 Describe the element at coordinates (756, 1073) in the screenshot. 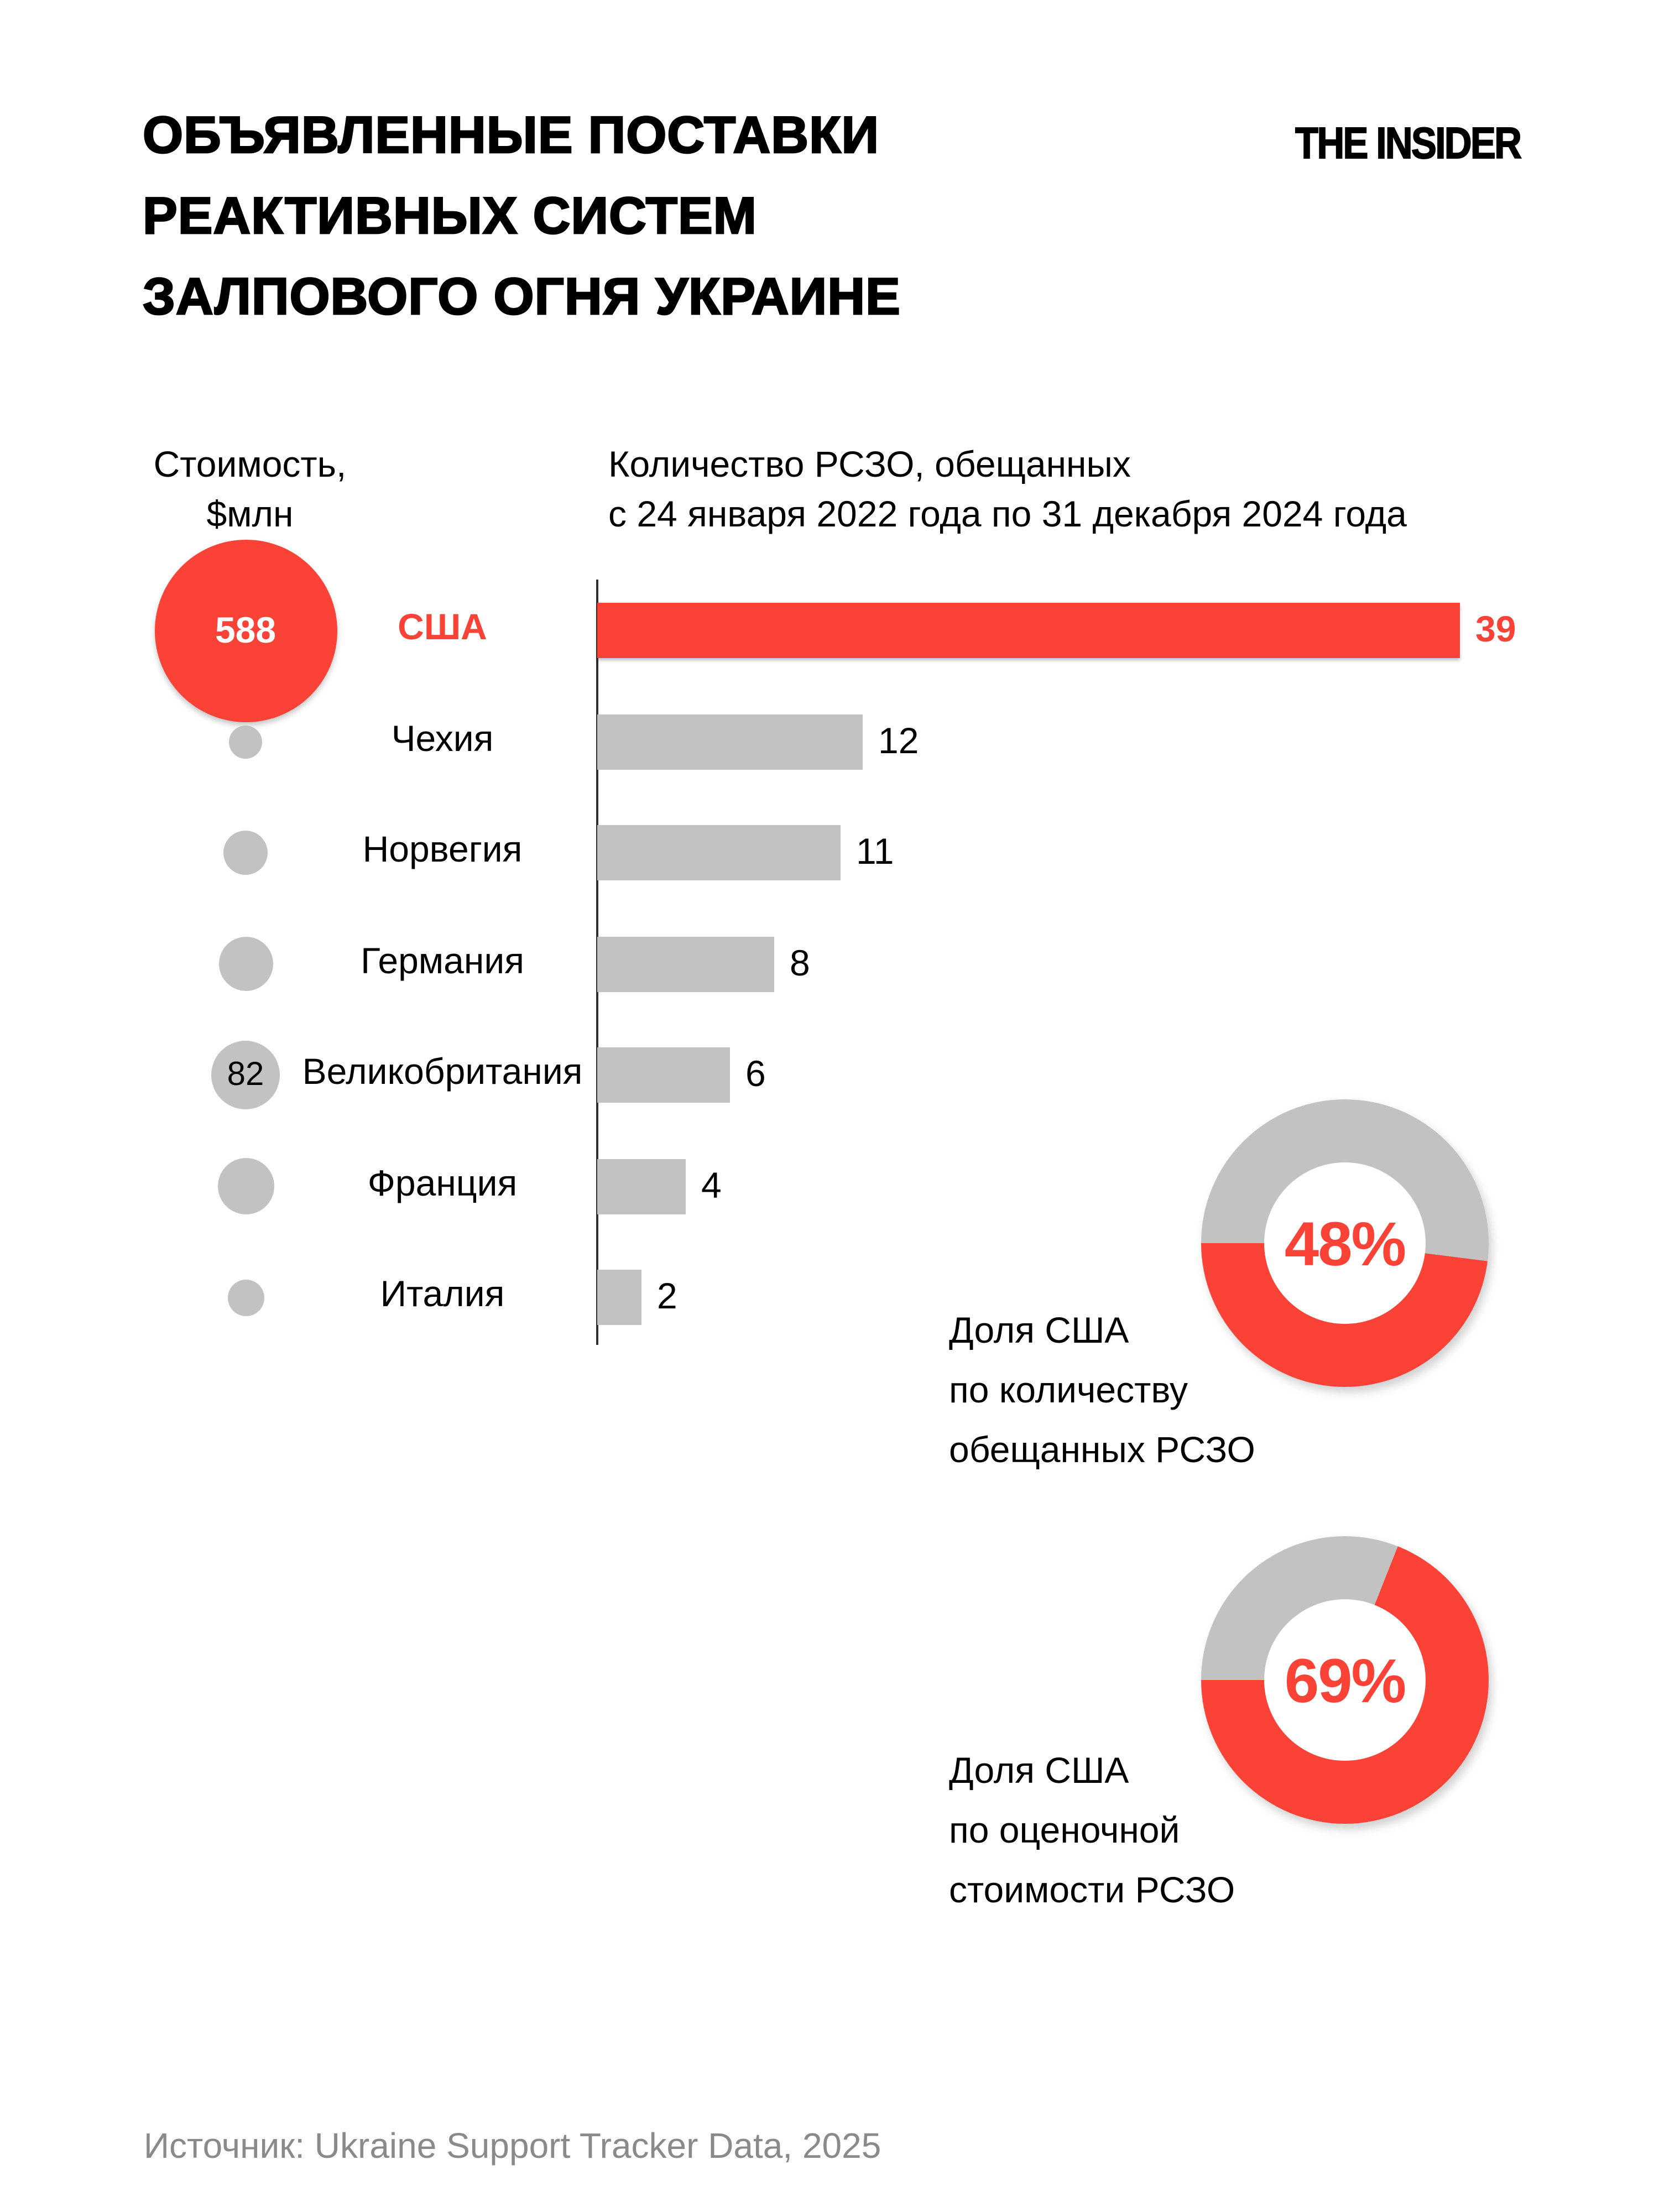

I see `quantity-value: 6` at that location.